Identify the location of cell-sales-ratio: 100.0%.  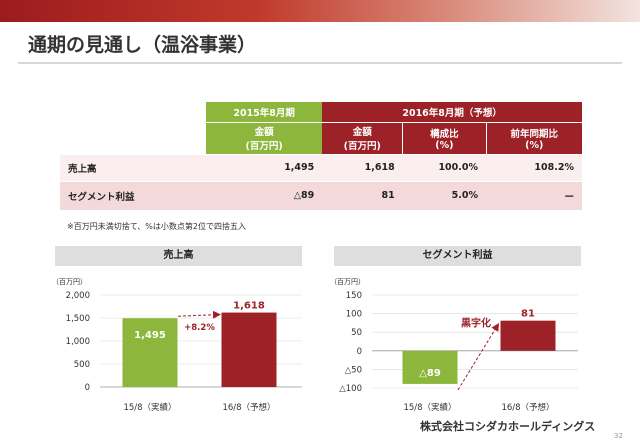
(444, 167).